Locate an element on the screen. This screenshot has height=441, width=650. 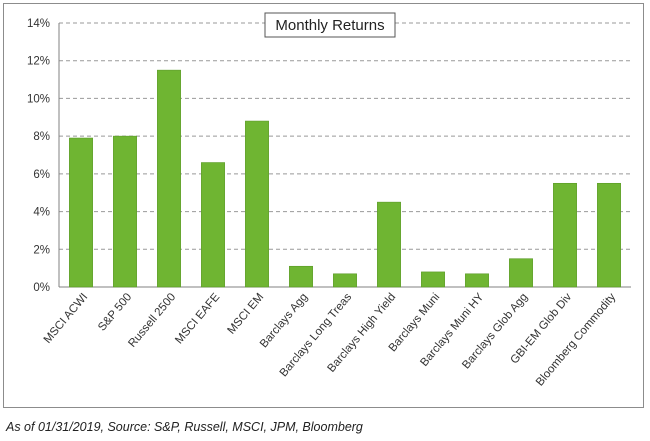
x-tick-label: Bloomberg Commodity is located at coordinates (576, 340).